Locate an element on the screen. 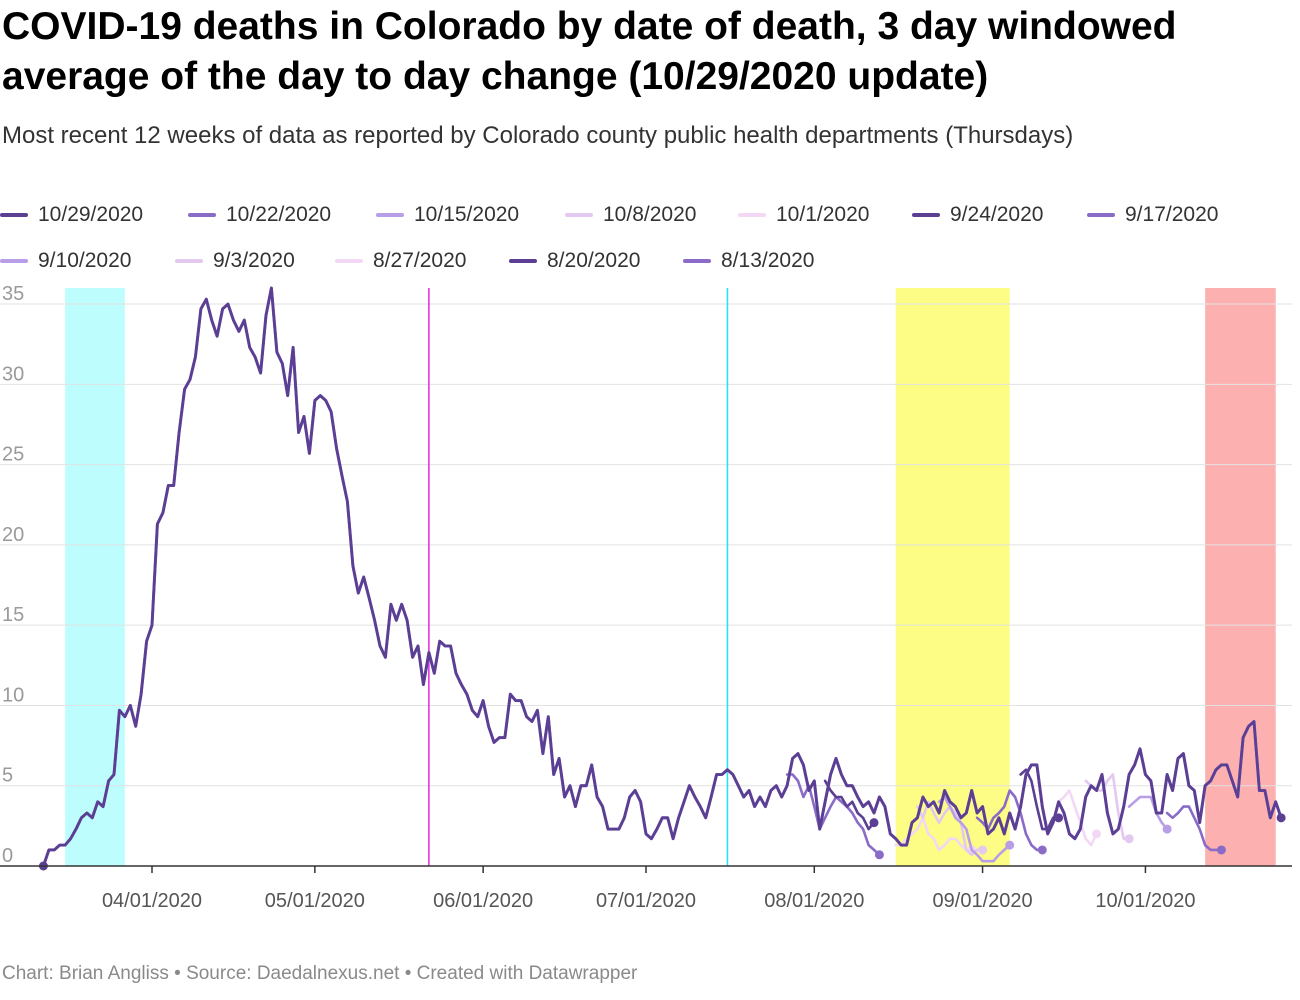 This screenshot has width=1300, height=1000. legend-item: 8/13/2020 is located at coordinates (748, 261).